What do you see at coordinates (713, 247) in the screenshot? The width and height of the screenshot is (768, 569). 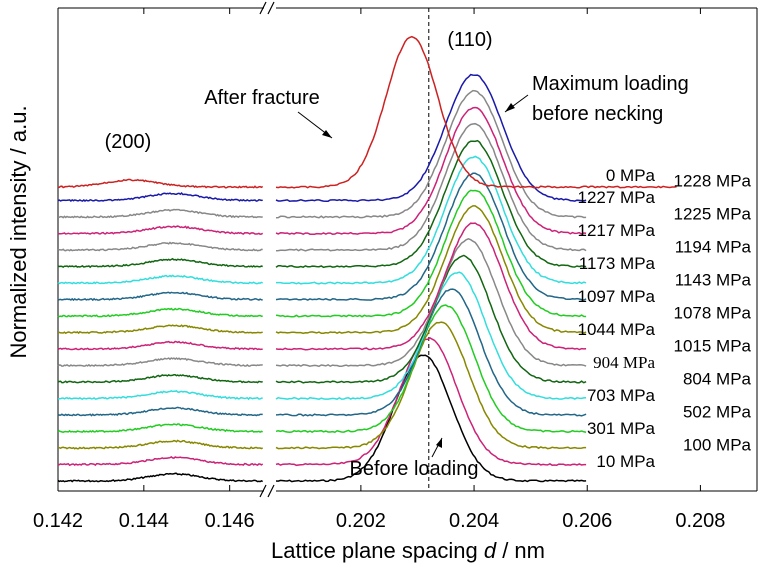 I see `series-label: 1194 MPa` at bounding box center [713, 247].